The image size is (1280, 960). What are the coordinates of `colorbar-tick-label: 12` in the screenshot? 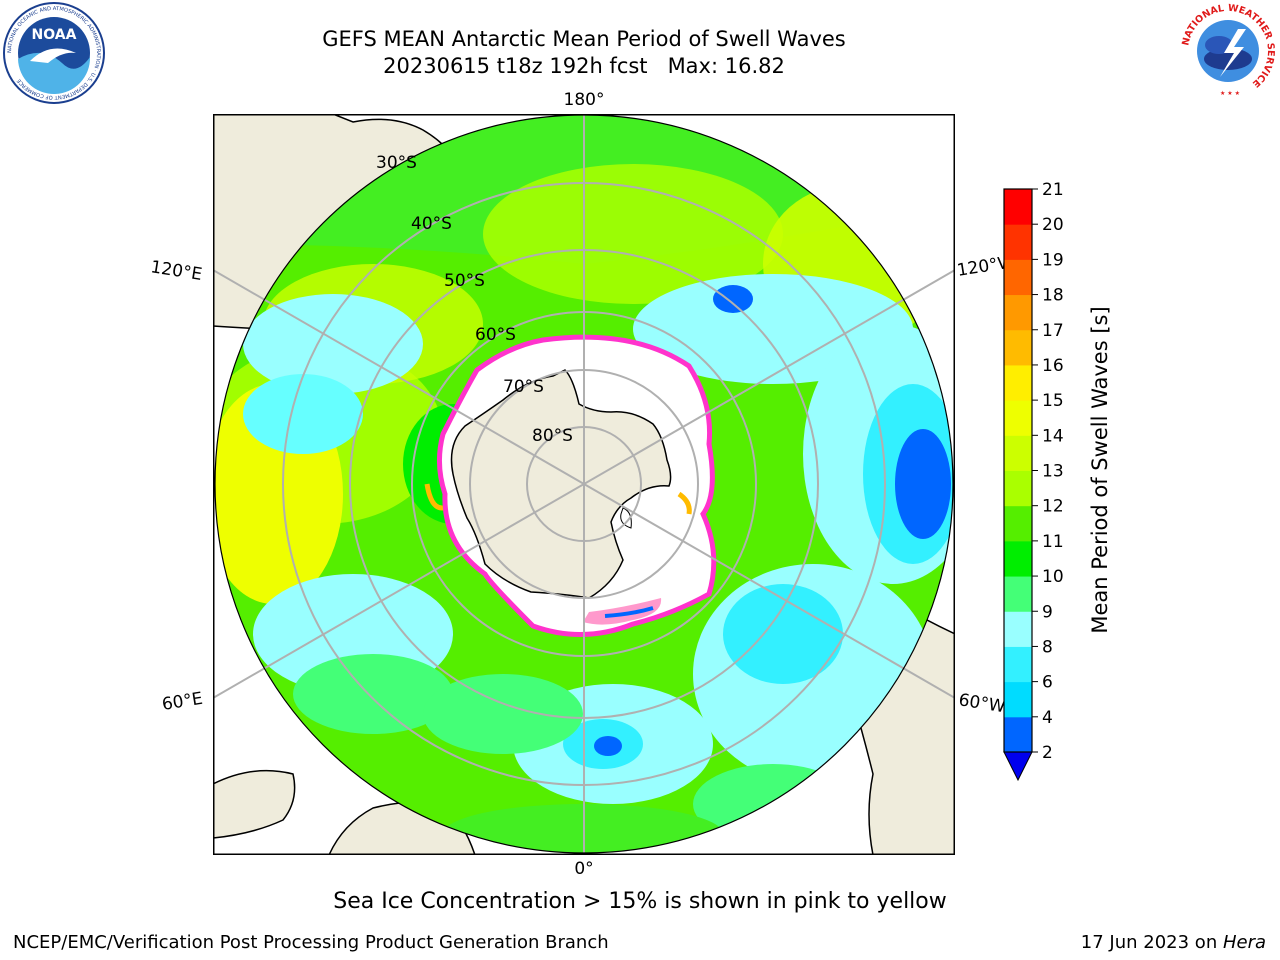 It's located at (1053, 507).